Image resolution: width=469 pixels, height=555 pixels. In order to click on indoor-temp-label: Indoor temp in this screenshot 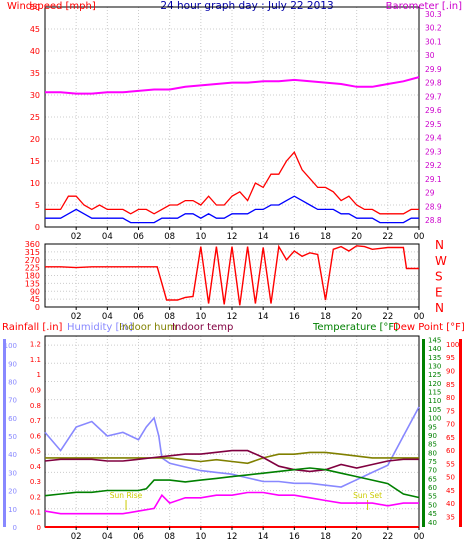, I will do `click(202, 327)`.